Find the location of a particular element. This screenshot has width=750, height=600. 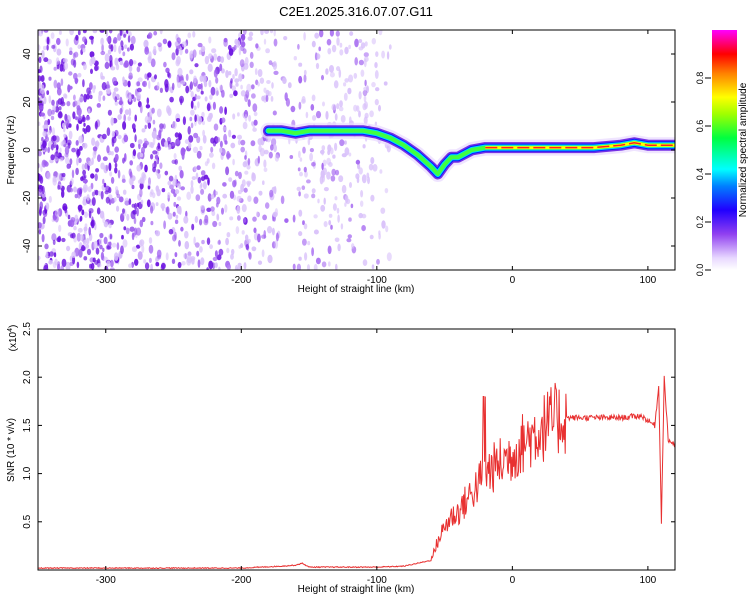

top-y-tick-label: 20 is located at coordinates (27, 102).